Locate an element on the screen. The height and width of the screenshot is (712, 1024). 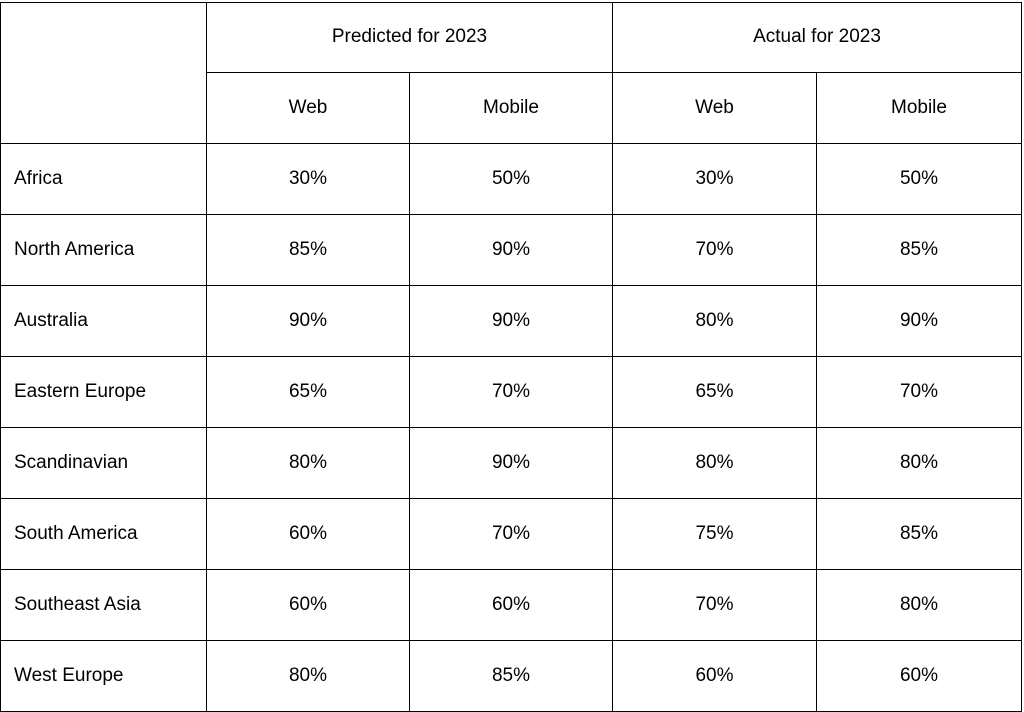
row-label: Eastern Europe is located at coordinates (103, 392).